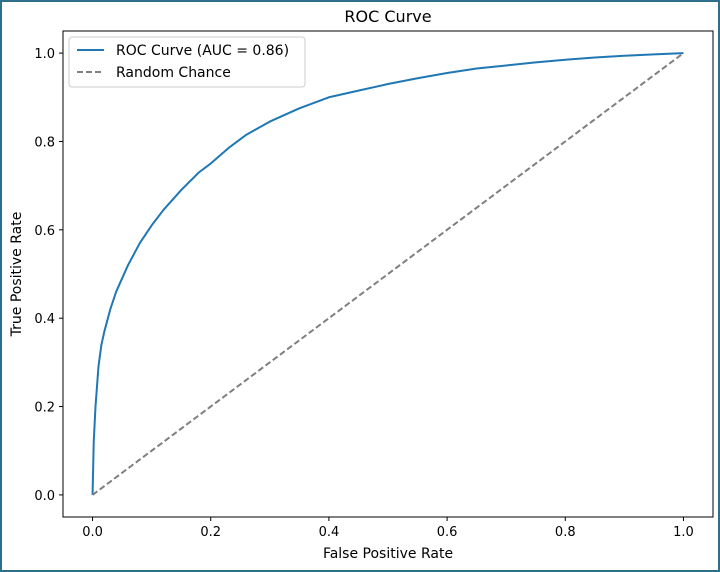 Image resolution: width=720 pixels, height=572 pixels. Describe the element at coordinates (44, 231) in the screenshot. I see `y-tick-label: 0.6` at that location.